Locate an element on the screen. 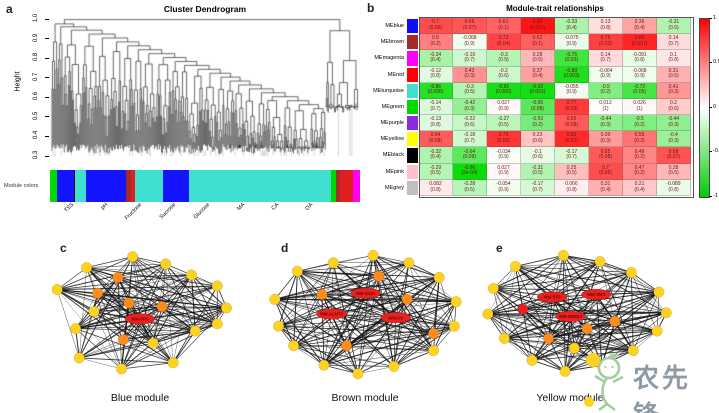 The image size is (719, 413). y-tick-label: 1.0 is located at coordinates (36, 18).